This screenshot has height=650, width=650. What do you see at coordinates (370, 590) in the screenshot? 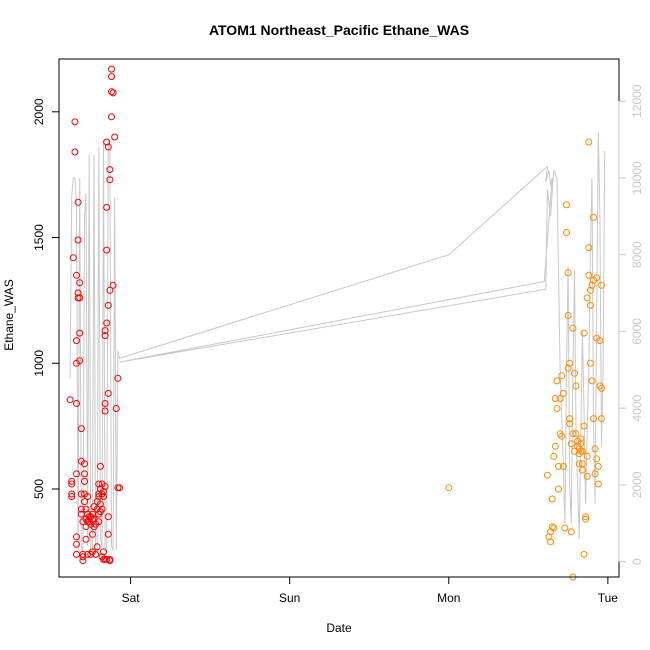
I see `x-axis: Sat Sun Mon Tue` at bounding box center [370, 590].